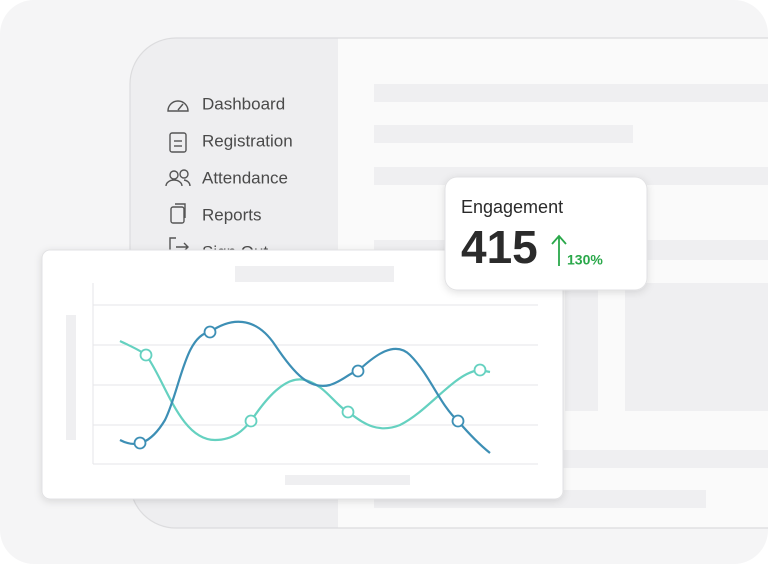  I want to click on menu-item: Dashboard, so click(243, 103).